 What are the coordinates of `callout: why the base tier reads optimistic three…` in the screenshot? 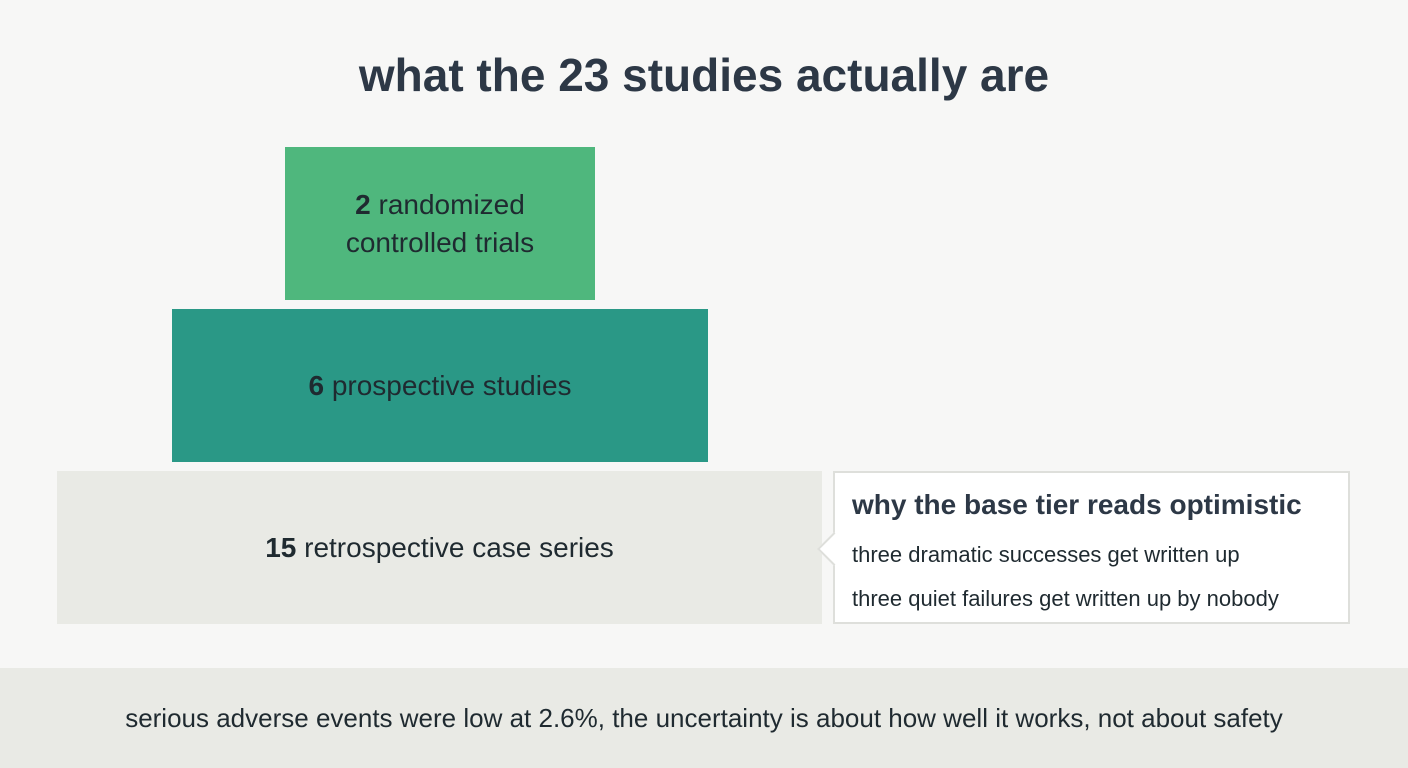 It's located at (1083, 547).